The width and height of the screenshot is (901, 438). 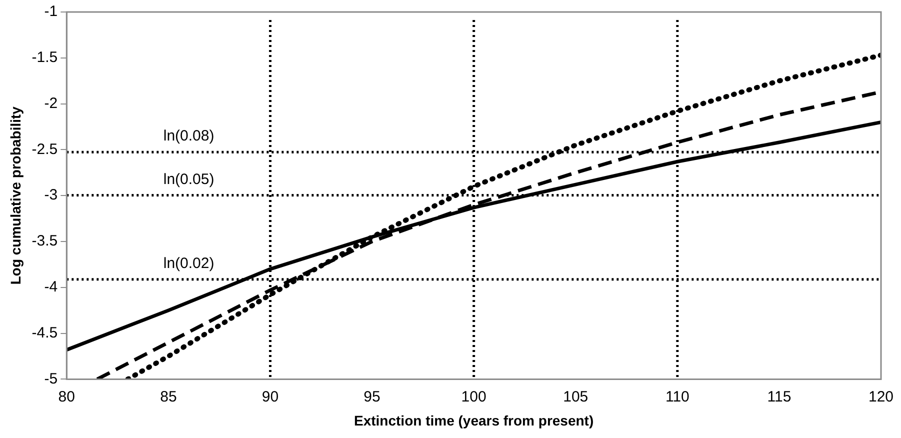 I want to click on y-tick-label: -1, so click(x=51, y=11).